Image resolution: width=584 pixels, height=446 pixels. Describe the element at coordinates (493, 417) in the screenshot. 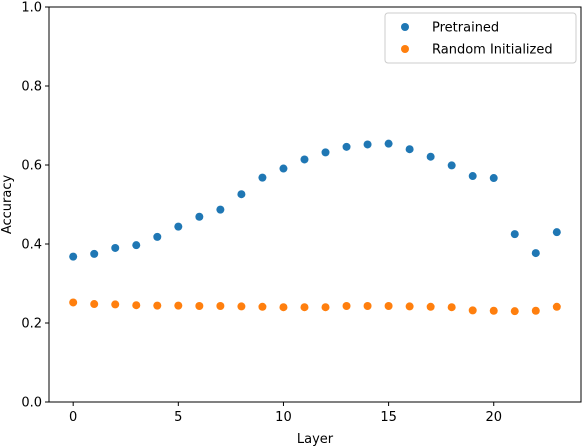

I see `x-tick-label: 20` at that location.